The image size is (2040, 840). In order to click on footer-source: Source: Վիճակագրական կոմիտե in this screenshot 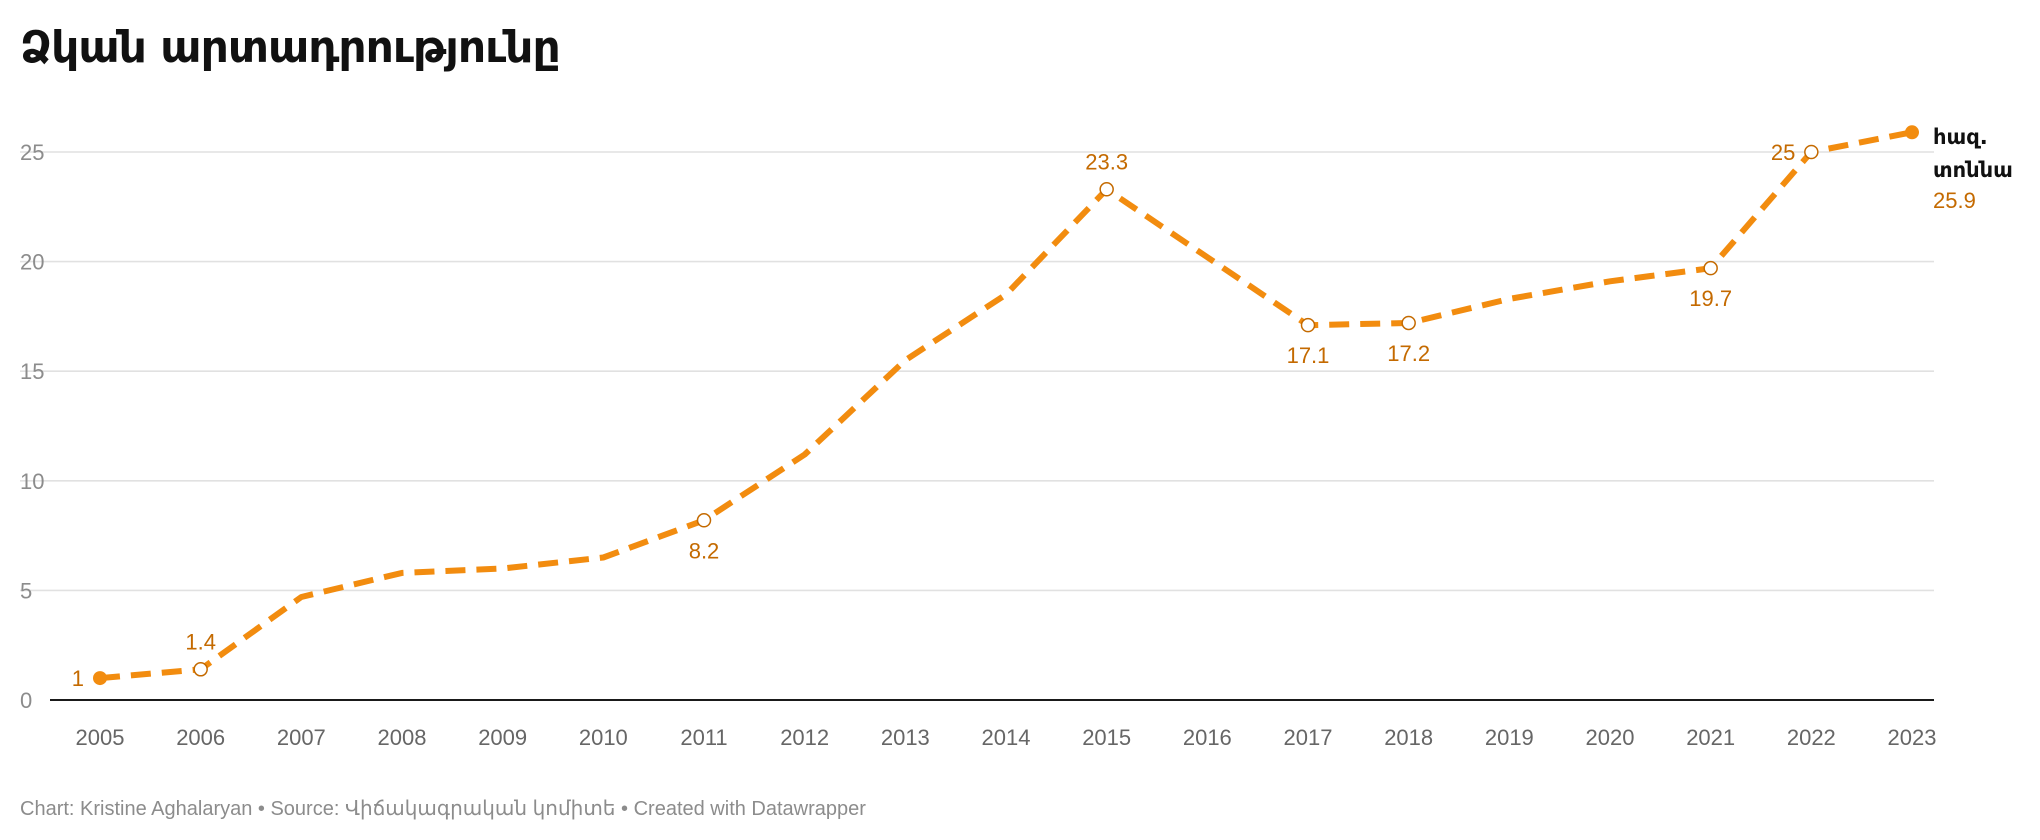, I will do `click(443, 809)`.